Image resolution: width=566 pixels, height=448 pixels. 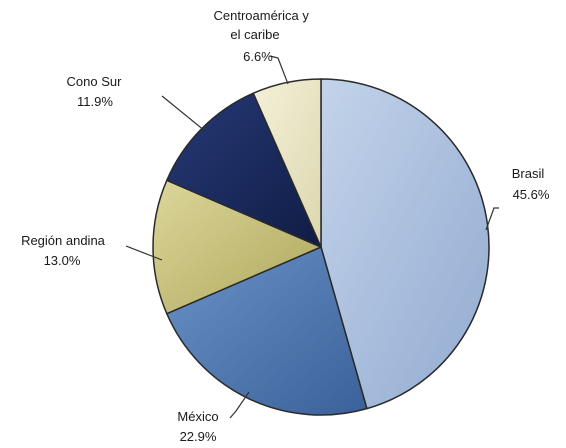 What do you see at coordinates (239, 405) in the screenshot?
I see `leader-line-mexico` at bounding box center [239, 405].